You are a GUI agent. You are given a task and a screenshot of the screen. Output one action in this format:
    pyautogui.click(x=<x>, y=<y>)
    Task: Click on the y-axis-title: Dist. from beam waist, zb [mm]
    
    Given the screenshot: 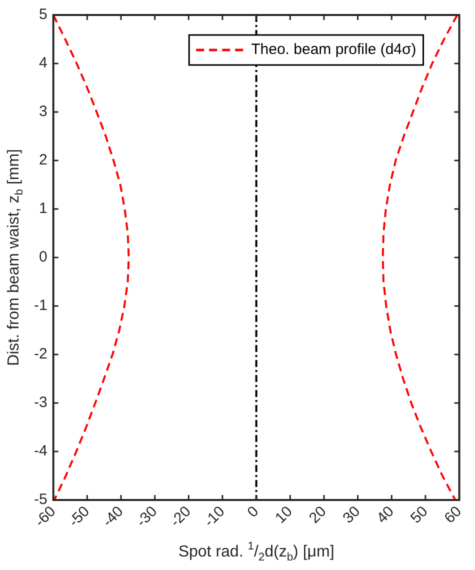 What is the action you would take?
    pyautogui.click(x=15, y=257)
    